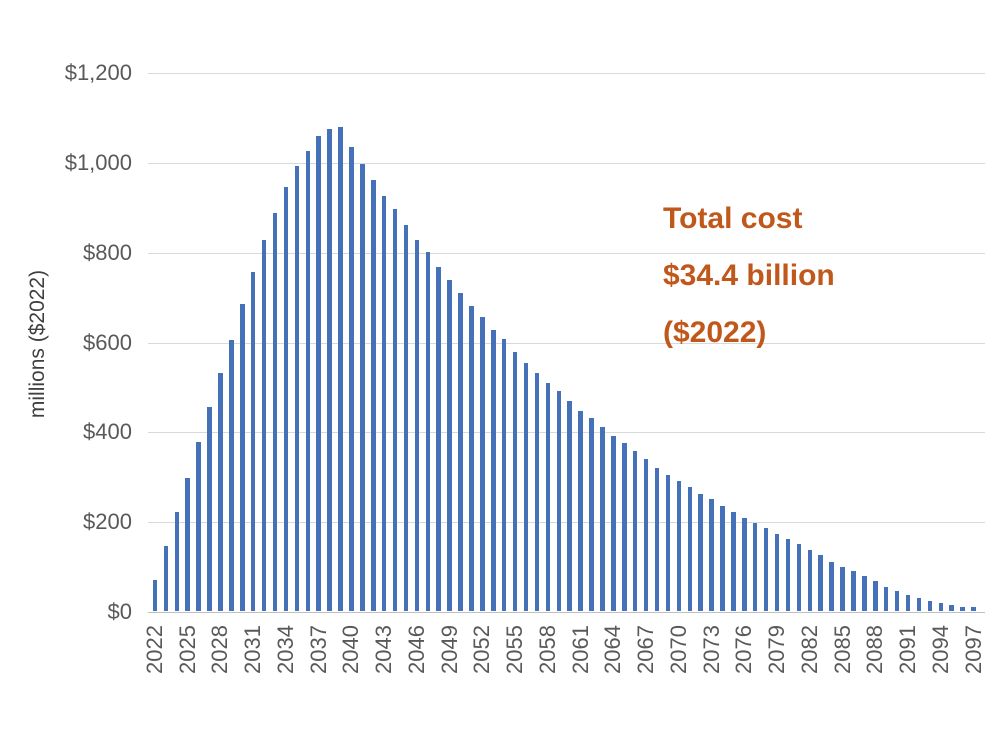  What do you see at coordinates (547, 649) in the screenshot?
I see `x-tick-label: 2058` at bounding box center [547, 649].